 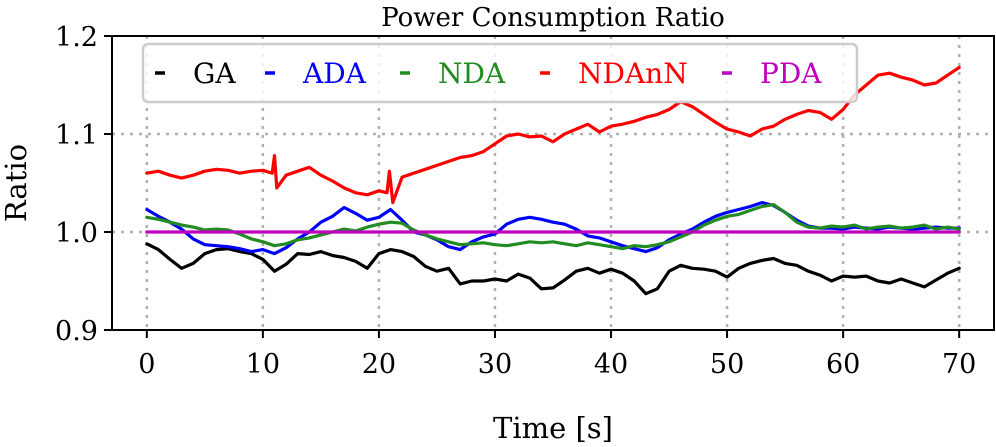 I want to click on x-tick-label: 50, so click(x=727, y=364).